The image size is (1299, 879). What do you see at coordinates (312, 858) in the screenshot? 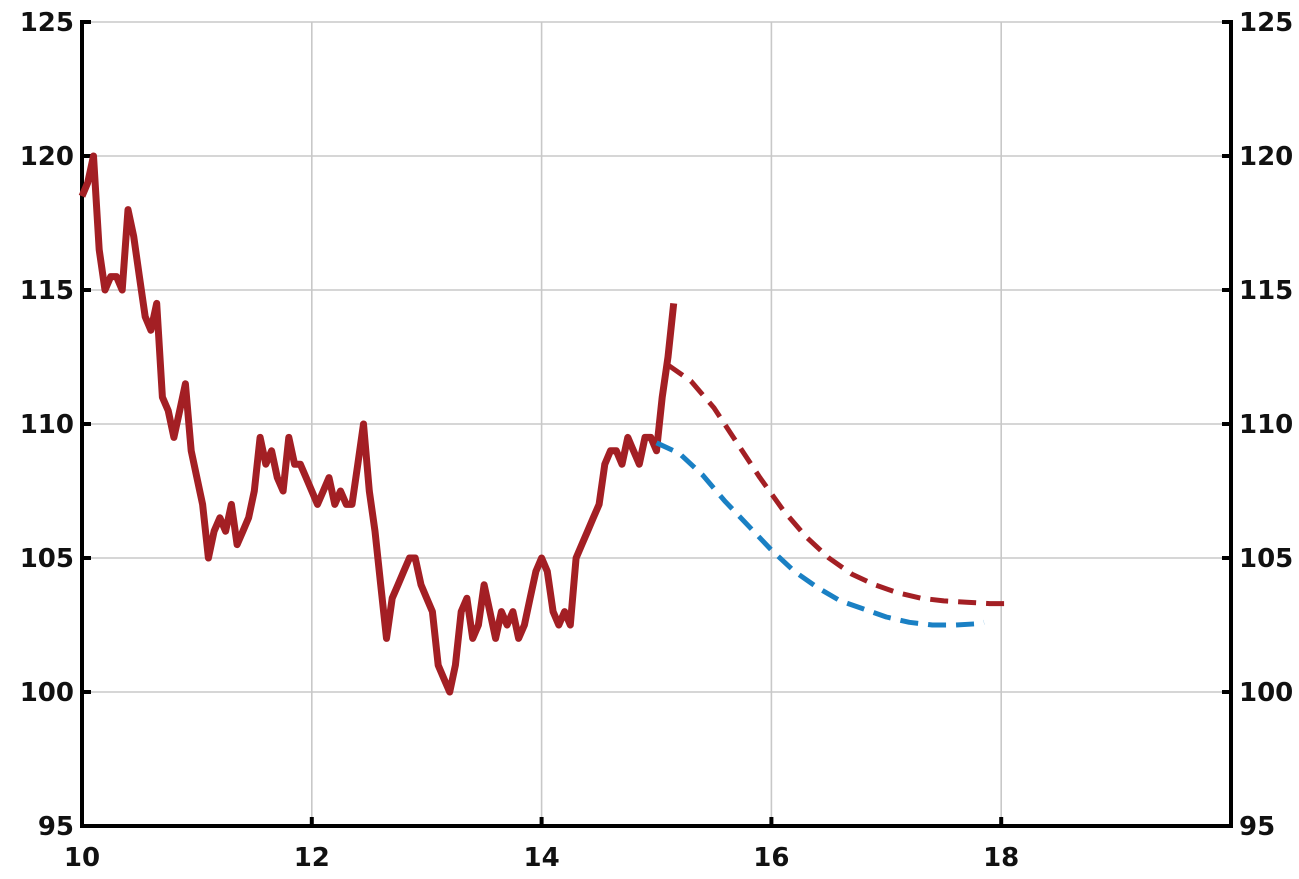
I see `x-tick-label: 12` at bounding box center [312, 858].